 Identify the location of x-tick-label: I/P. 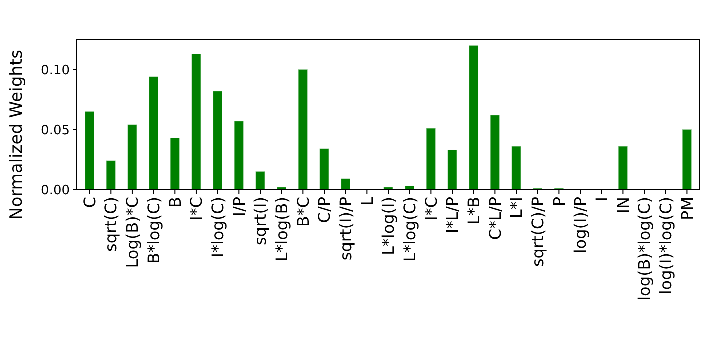
(239, 206).